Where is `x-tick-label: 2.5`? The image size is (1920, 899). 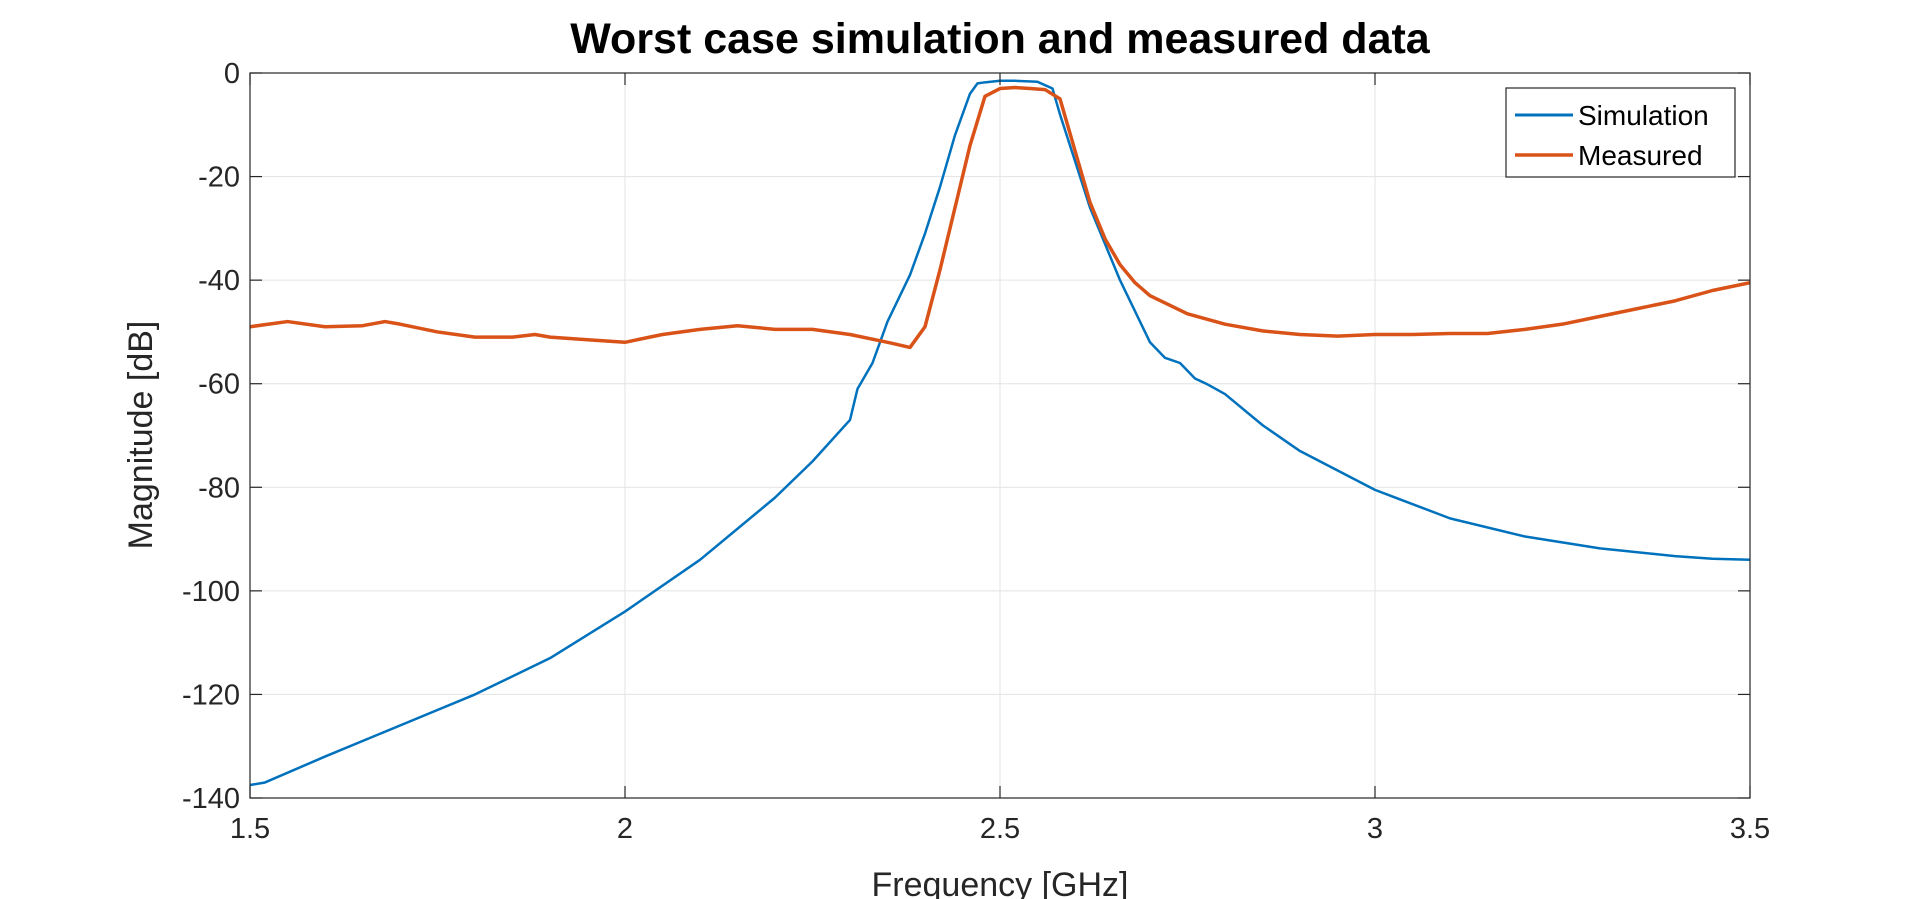
x-tick-label: 2.5 is located at coordinates (1000, 829).